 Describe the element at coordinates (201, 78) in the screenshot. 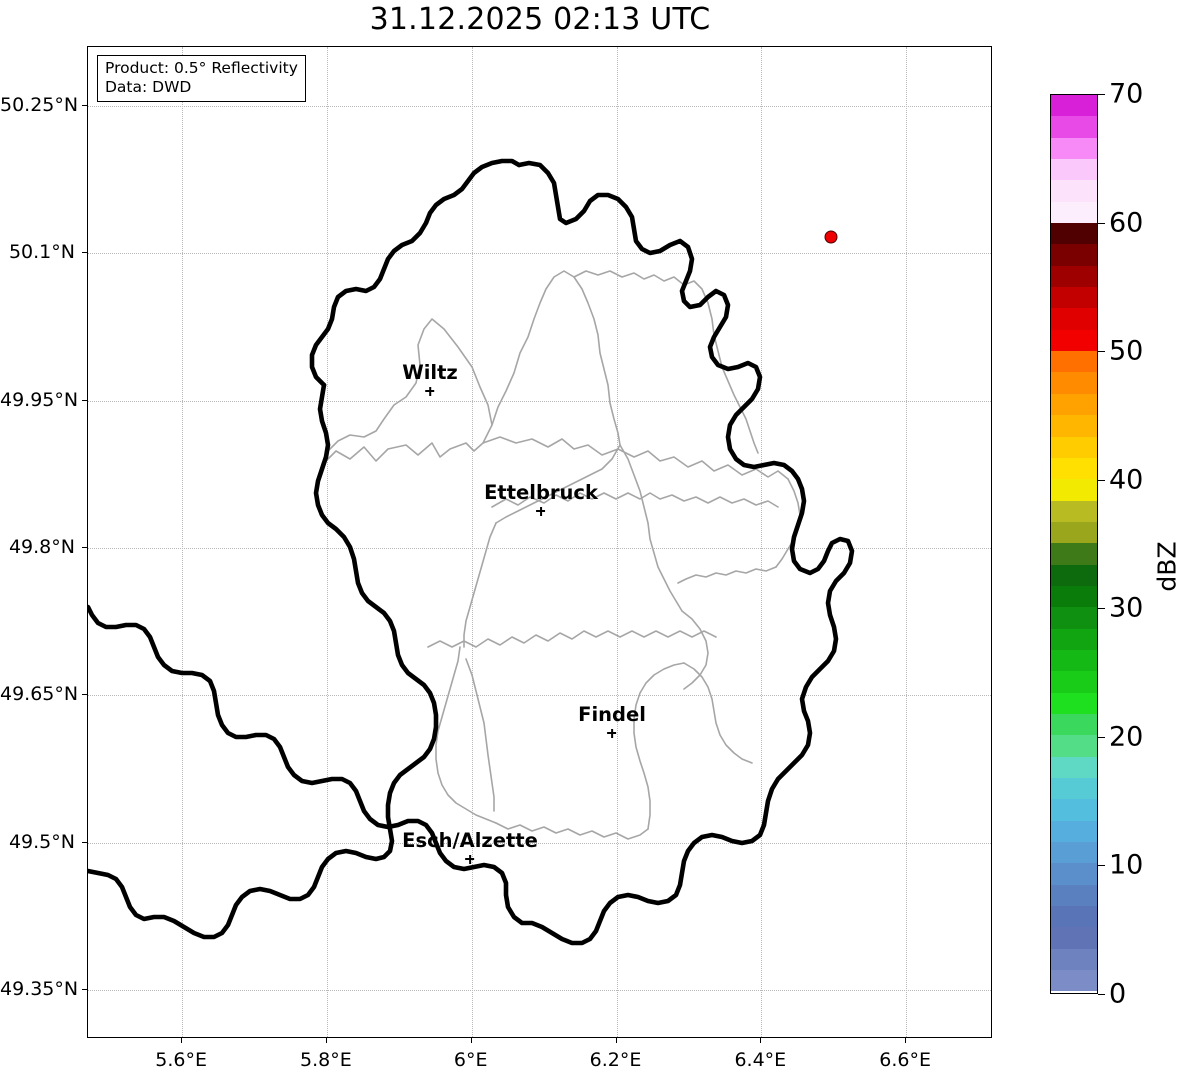

I see `info-box: Product: 0.5° Reflectivity Data: DWD` at that location.